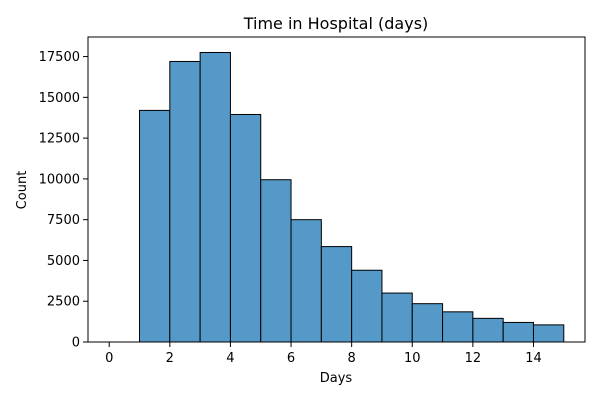  I want to click on x-tick-label-6: 12, so click(473, 358).